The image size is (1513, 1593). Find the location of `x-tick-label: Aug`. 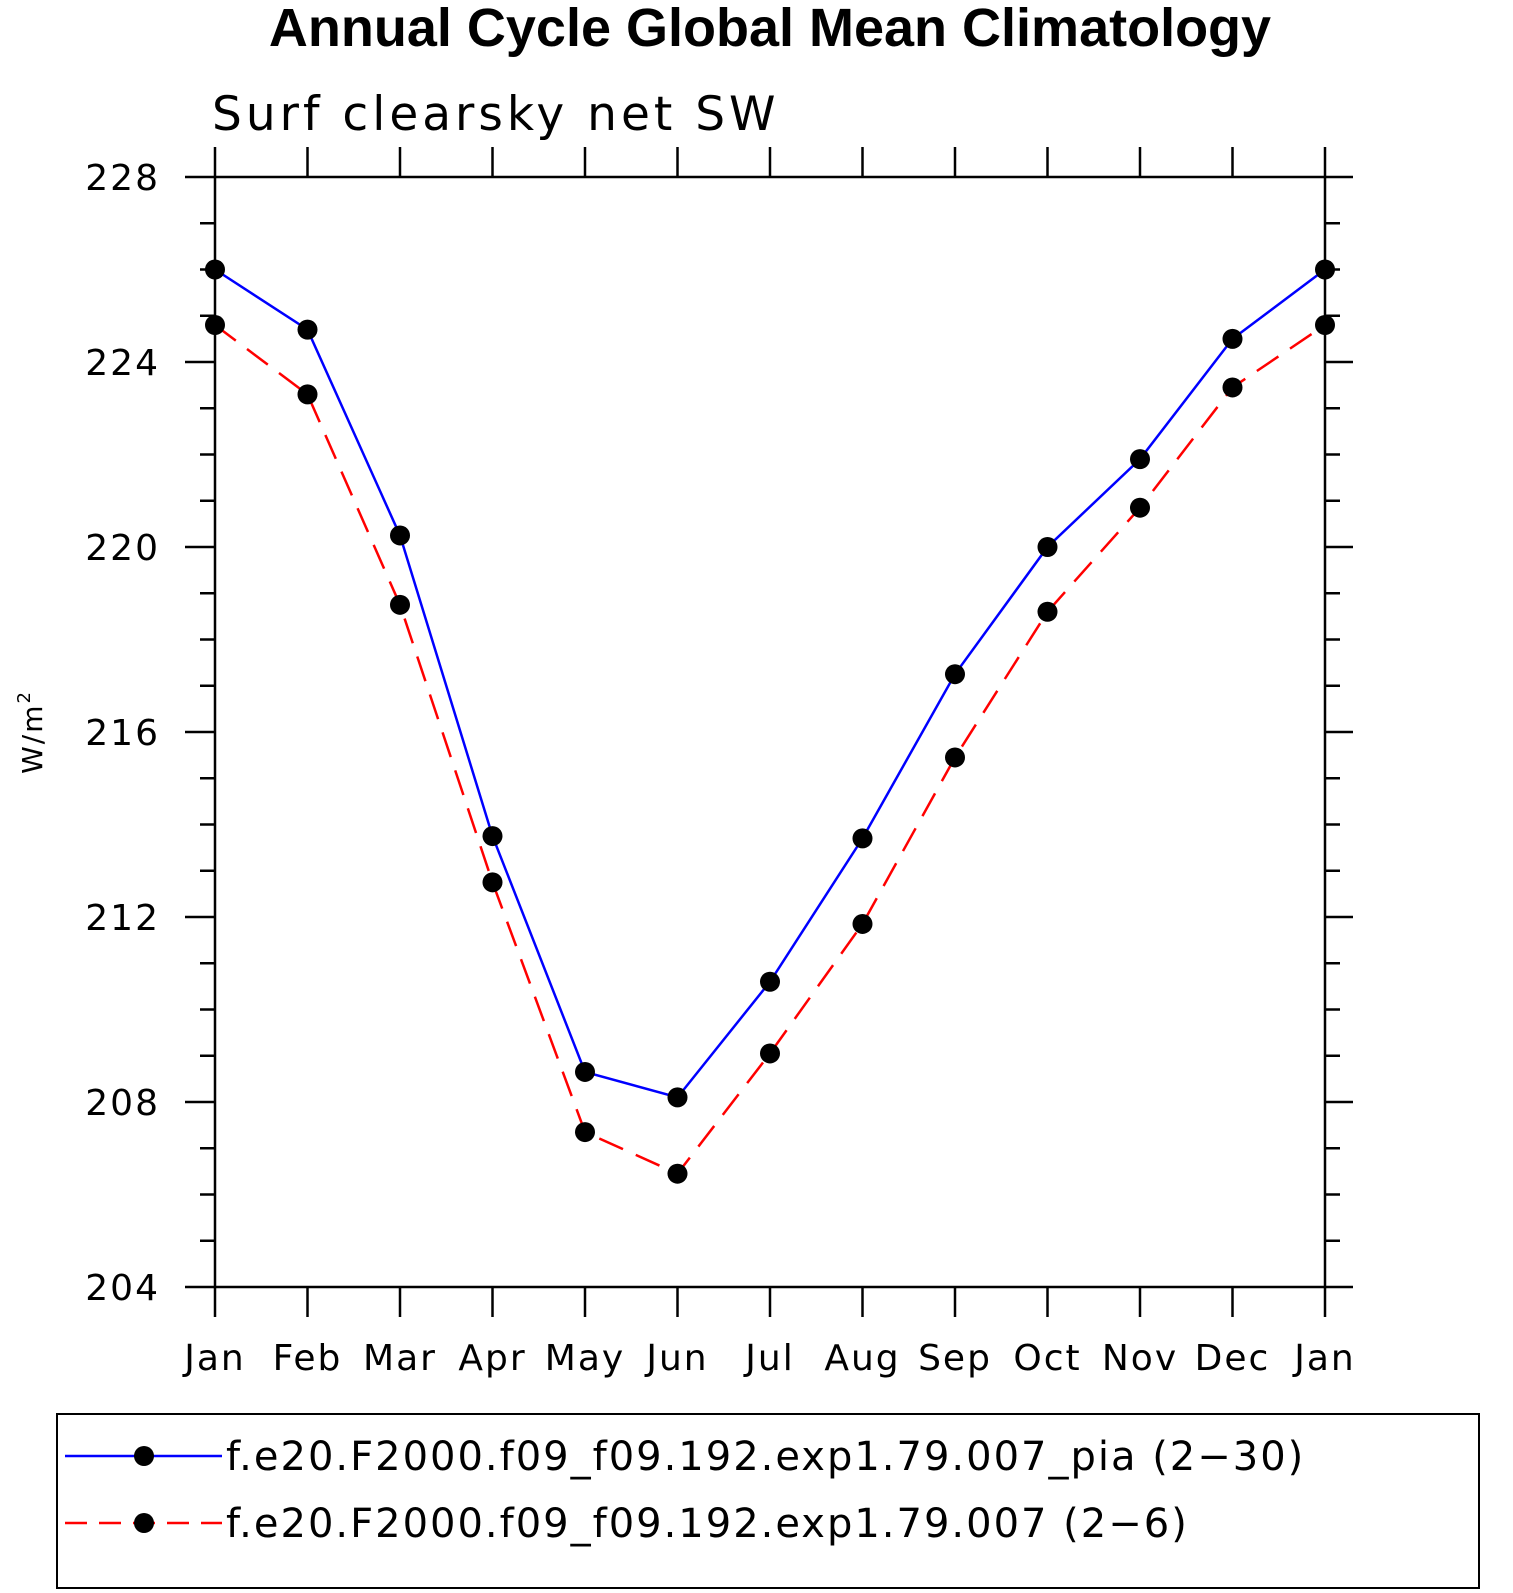

x-tick-label: Aug is located at coordinates (862, 1358).